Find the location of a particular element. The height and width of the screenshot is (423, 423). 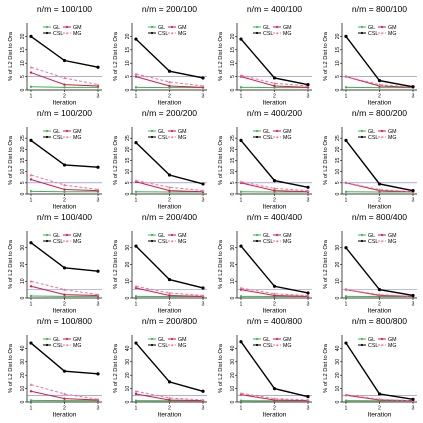

y-tick-label: 15 is located at coordinates (233, 161).